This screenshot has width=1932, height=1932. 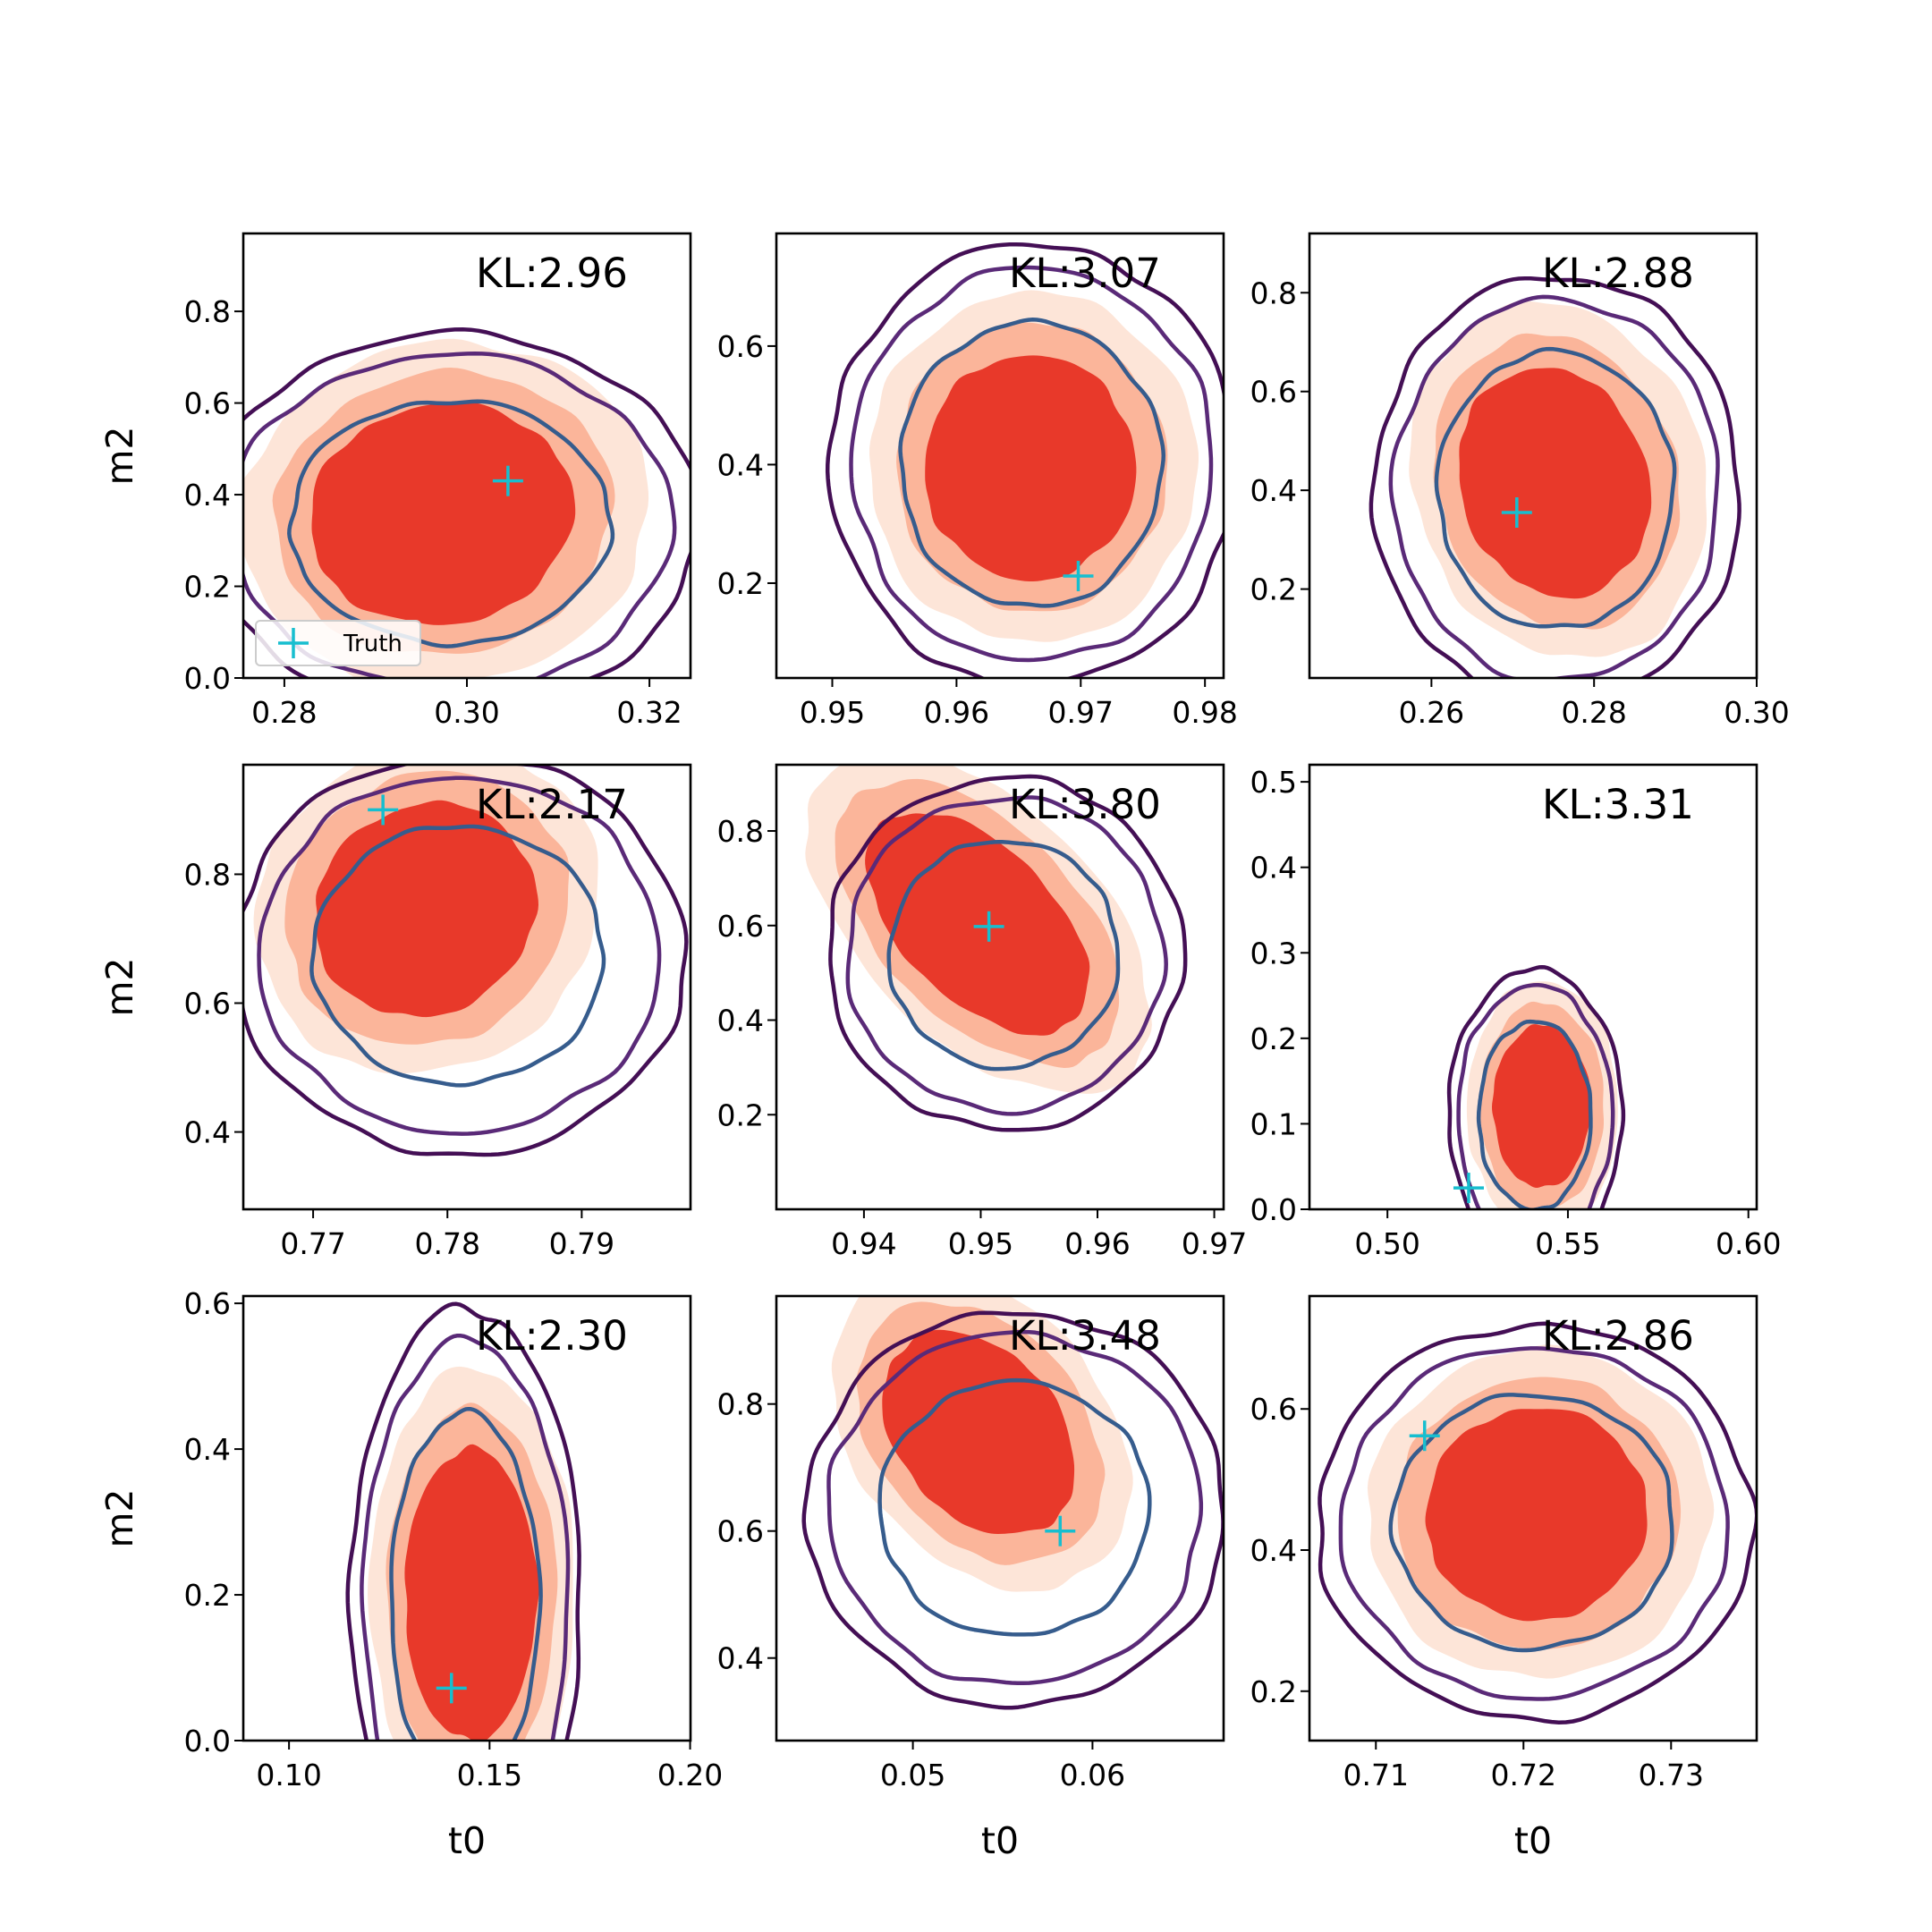 What do you see at coordinates (1085, 1336) in the screenshot?
I see `kl-annotation: KL:3.48` at bounding box center [1085, 1336].